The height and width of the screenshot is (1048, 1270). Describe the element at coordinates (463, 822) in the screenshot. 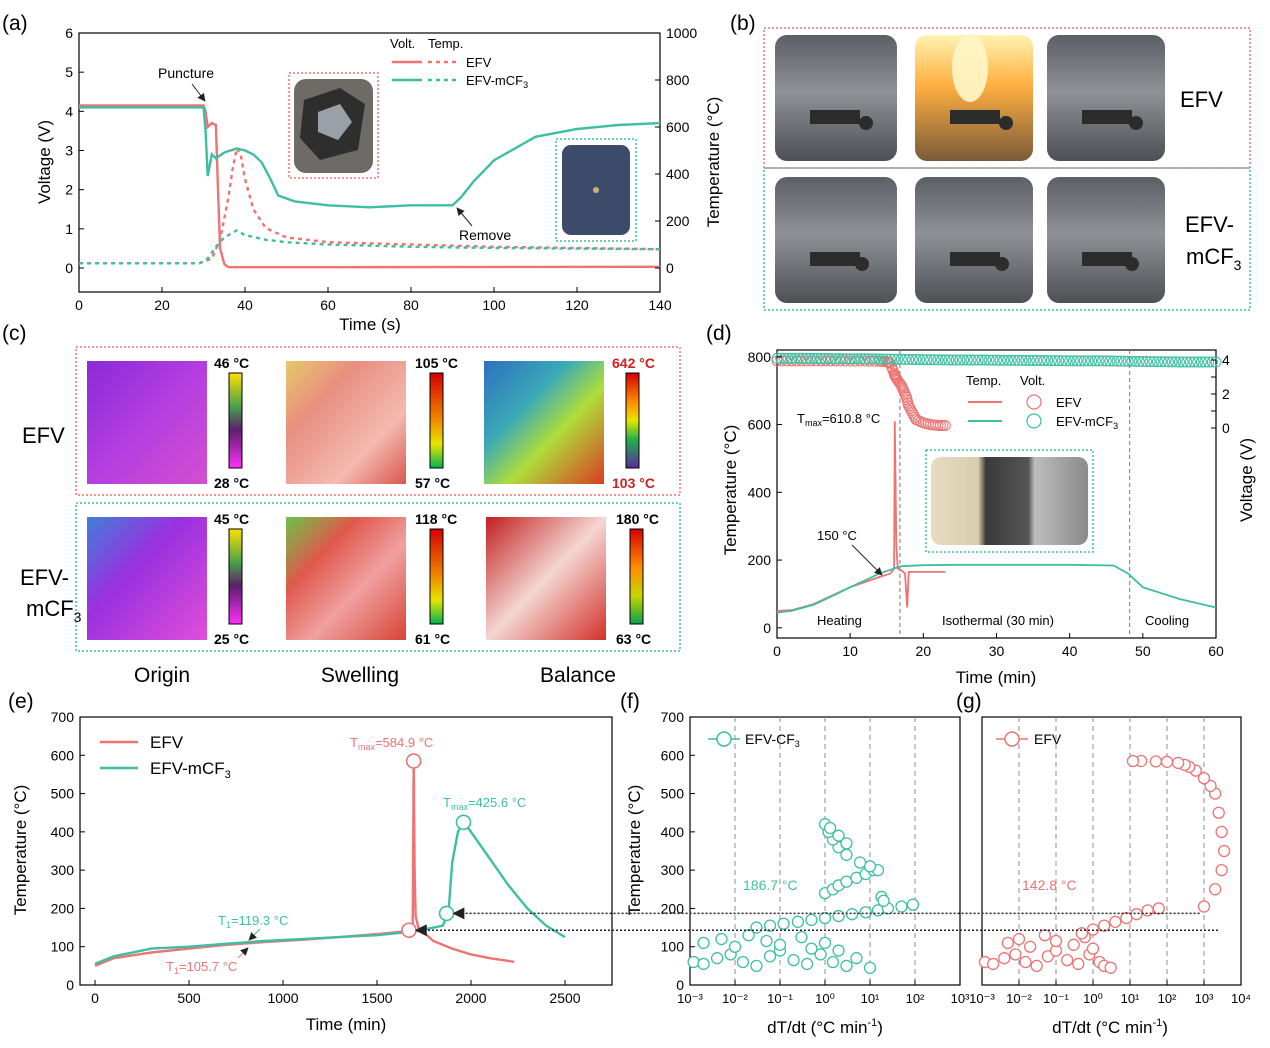

I see `marker-mcf-tmax-e` at that location.